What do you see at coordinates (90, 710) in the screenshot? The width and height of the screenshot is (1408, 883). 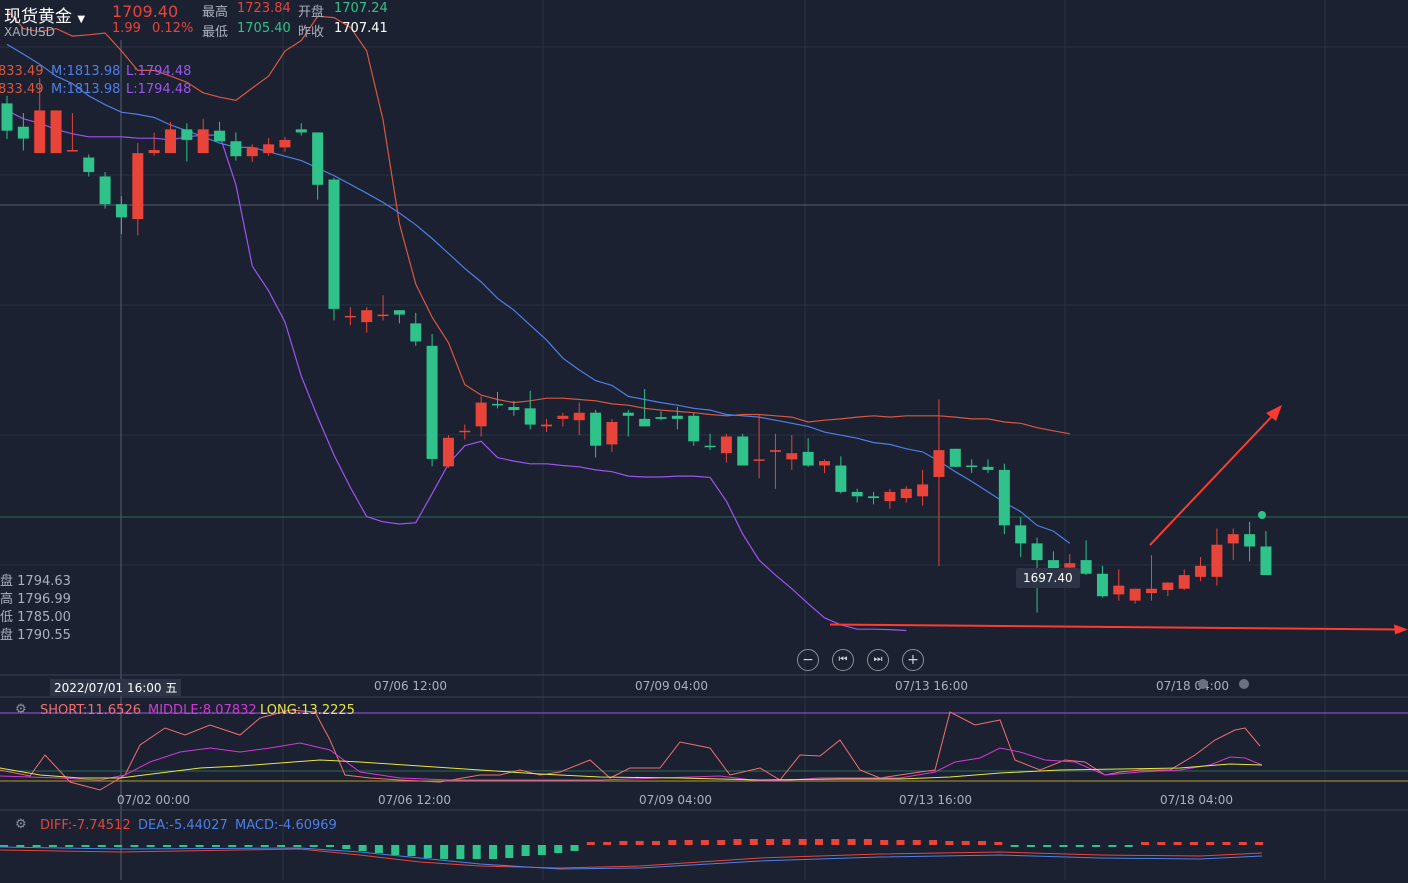 I see `short-legend: SHORT:11.6526` at bounding box center [90, 710].